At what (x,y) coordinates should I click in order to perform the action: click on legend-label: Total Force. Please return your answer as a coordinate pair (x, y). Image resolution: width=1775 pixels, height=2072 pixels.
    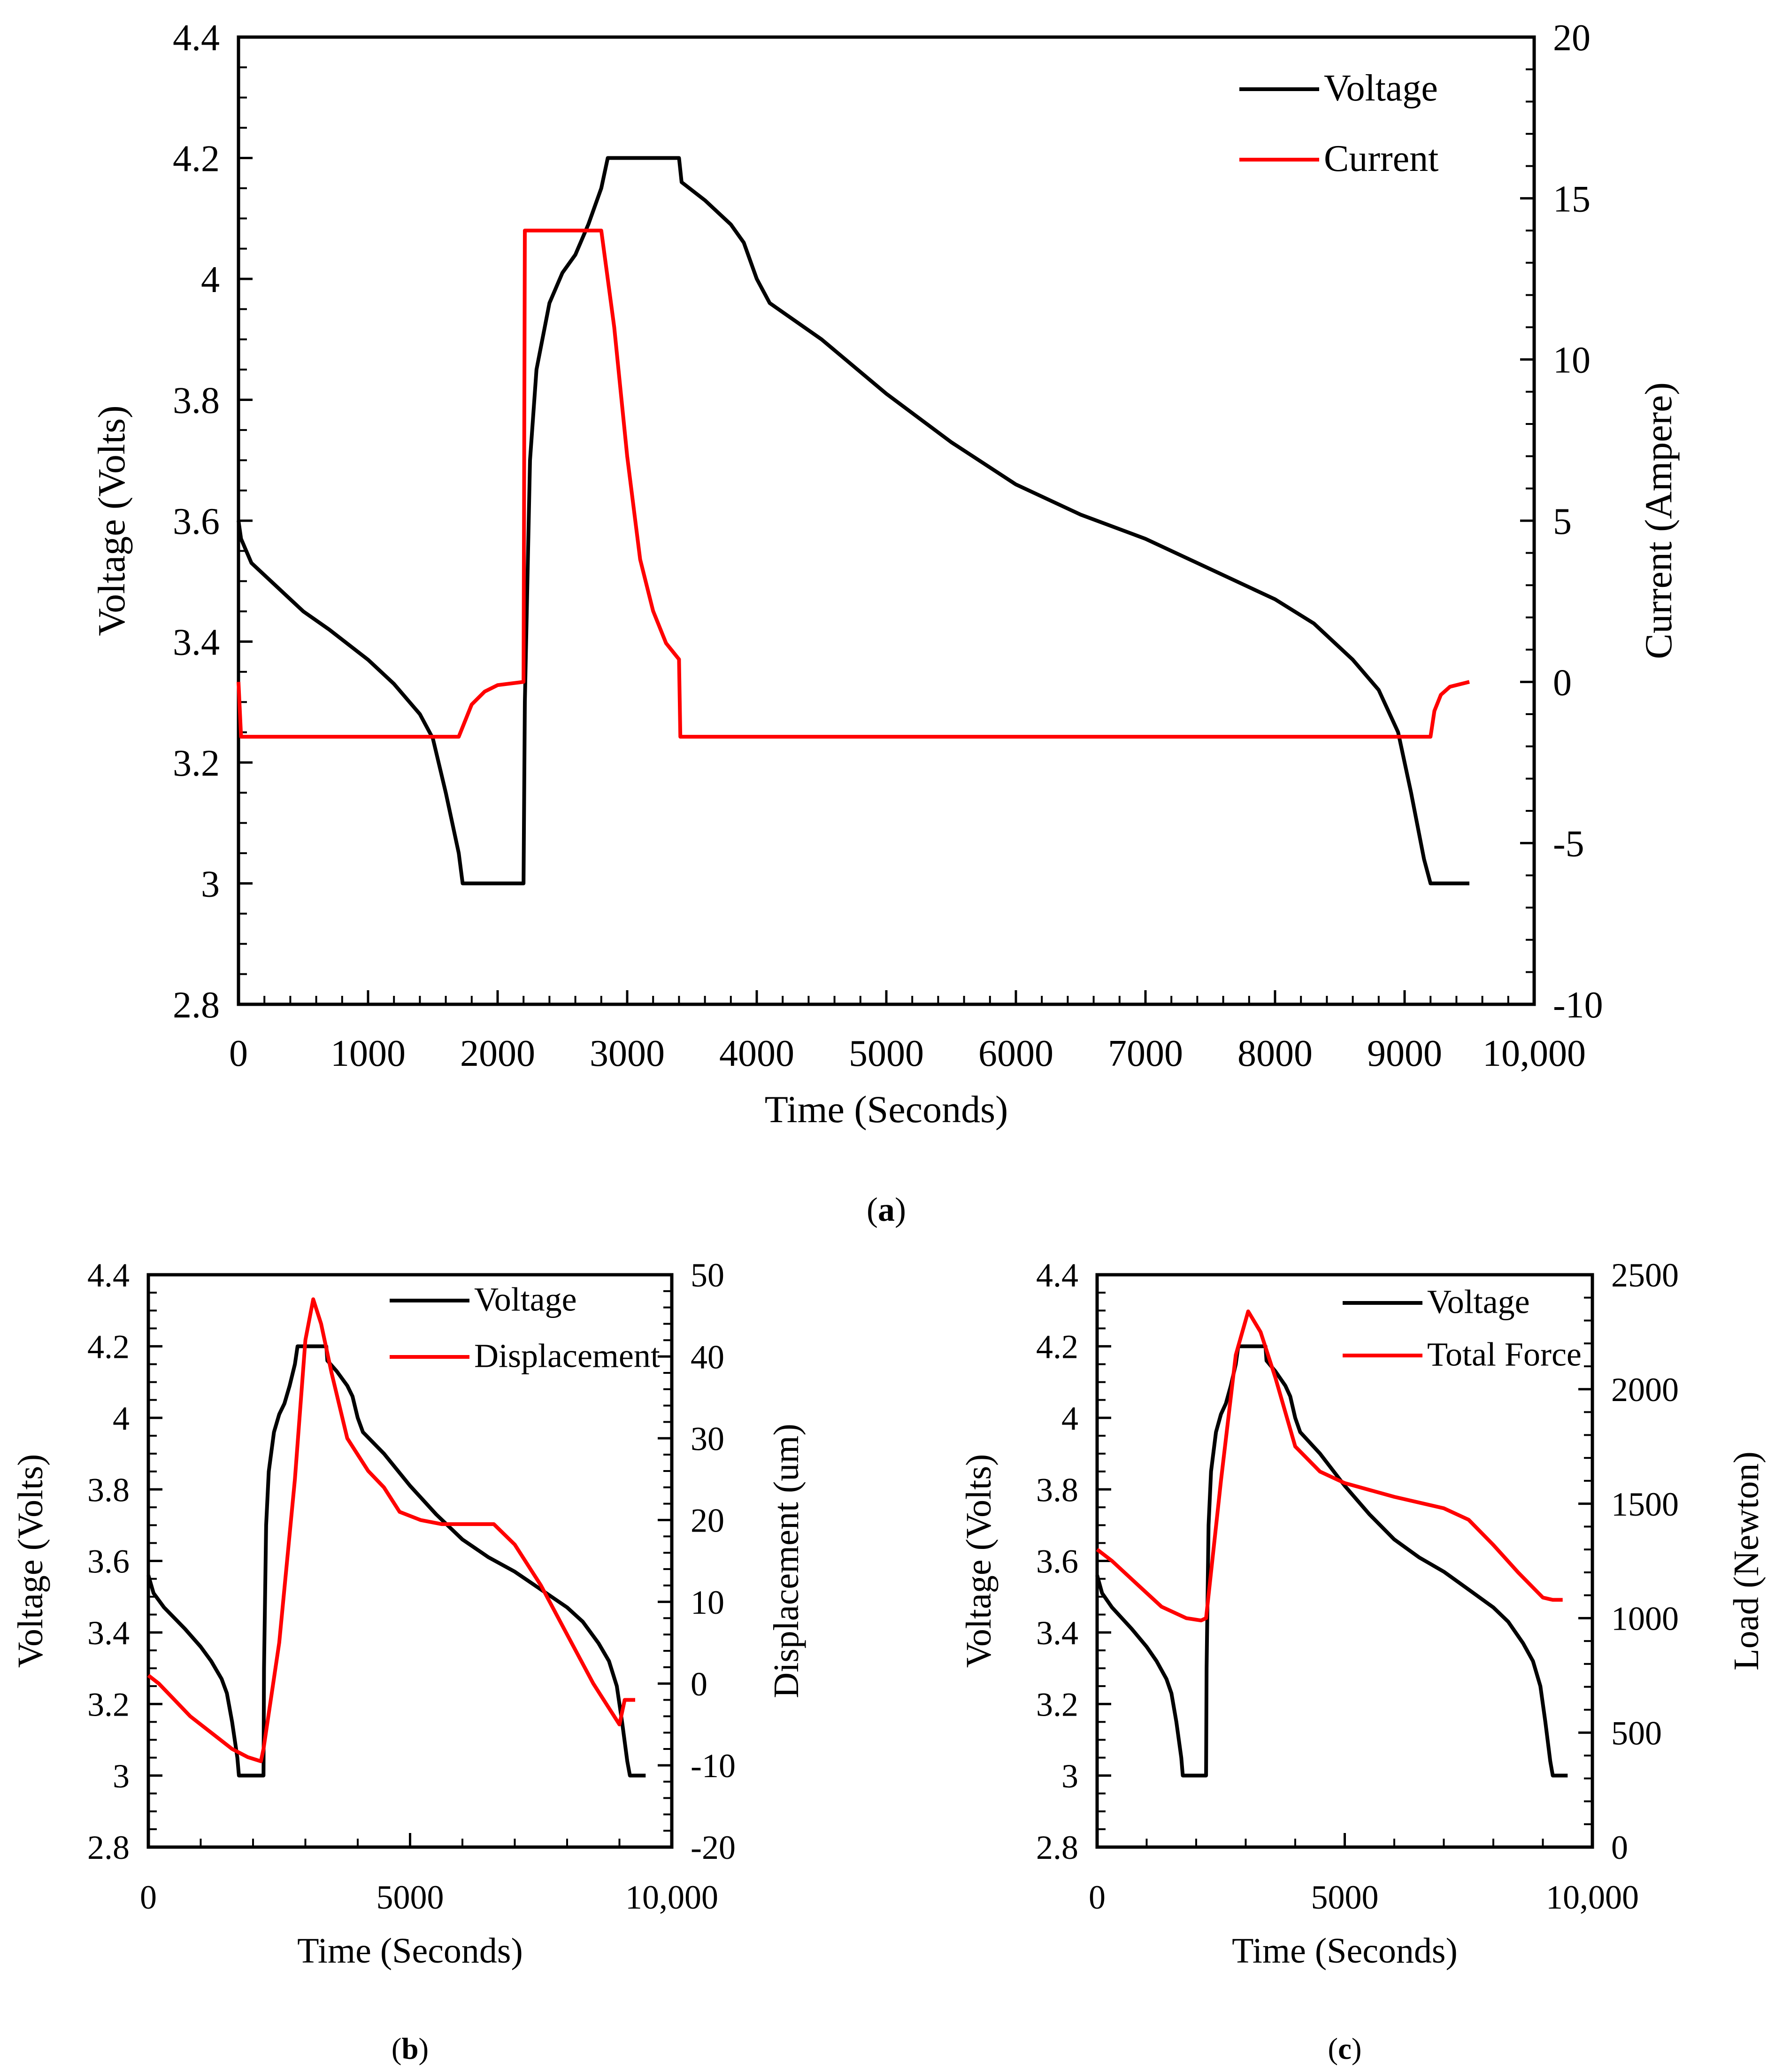
    Looking at the image, I should click on (1504, 1354).